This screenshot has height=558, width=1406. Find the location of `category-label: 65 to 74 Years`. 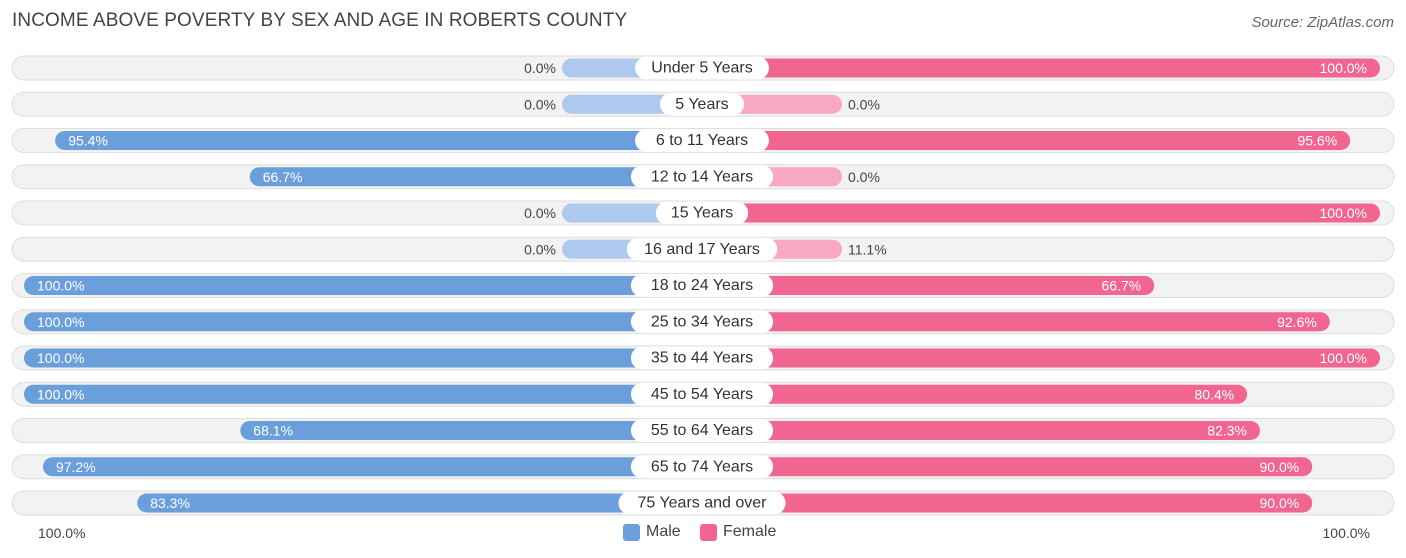

category-label: 65 to 74 Years is located at coordinates (702, 466).